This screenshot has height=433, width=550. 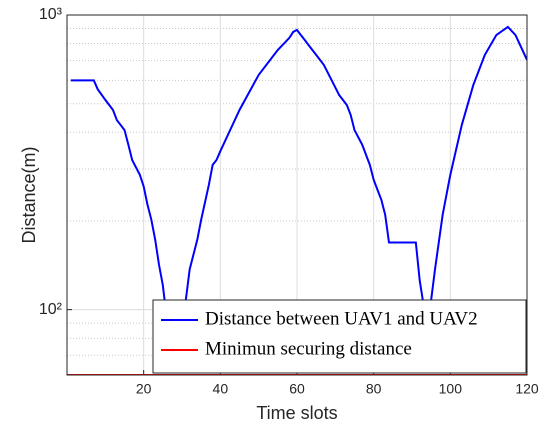 What do you see at coordinates (308, 348) in the screenshot?
I see `legend-label: Minimun securing distance` at bounding box center [308, 348].